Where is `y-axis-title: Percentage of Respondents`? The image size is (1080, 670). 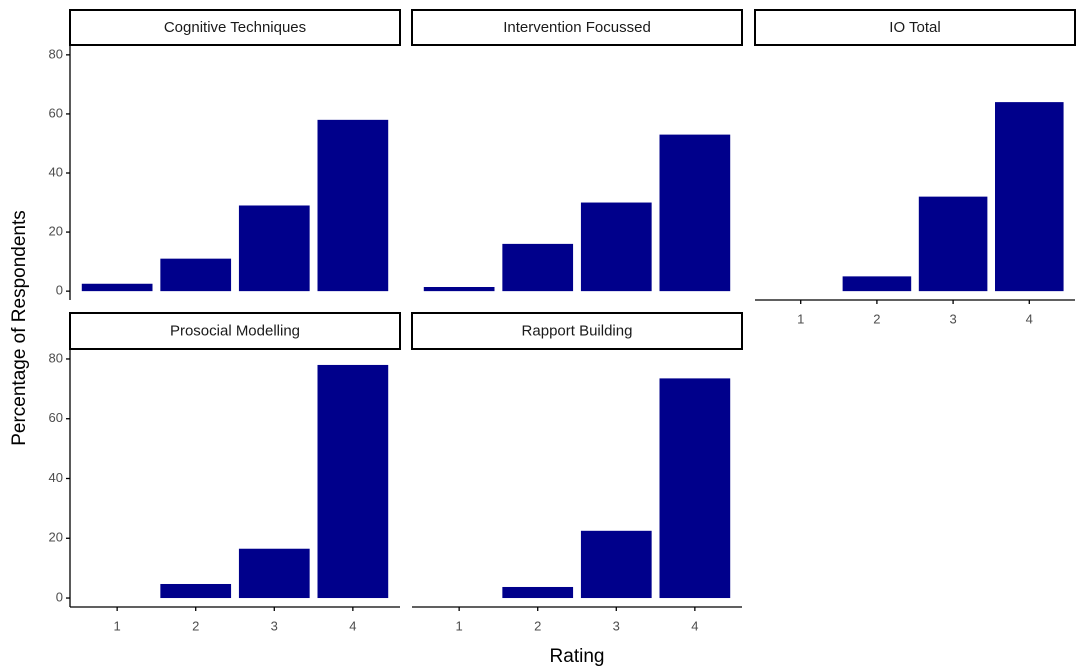
y-axis-title: Percentage of Respondents is located at coordinates (19, 328).